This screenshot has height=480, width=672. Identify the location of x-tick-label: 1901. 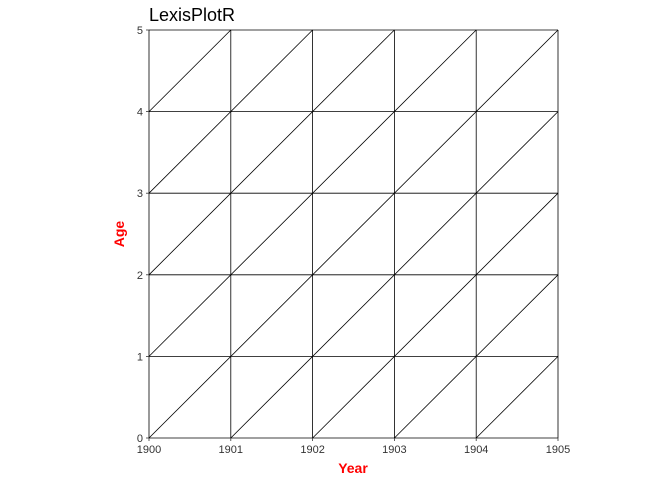
(231, 450).